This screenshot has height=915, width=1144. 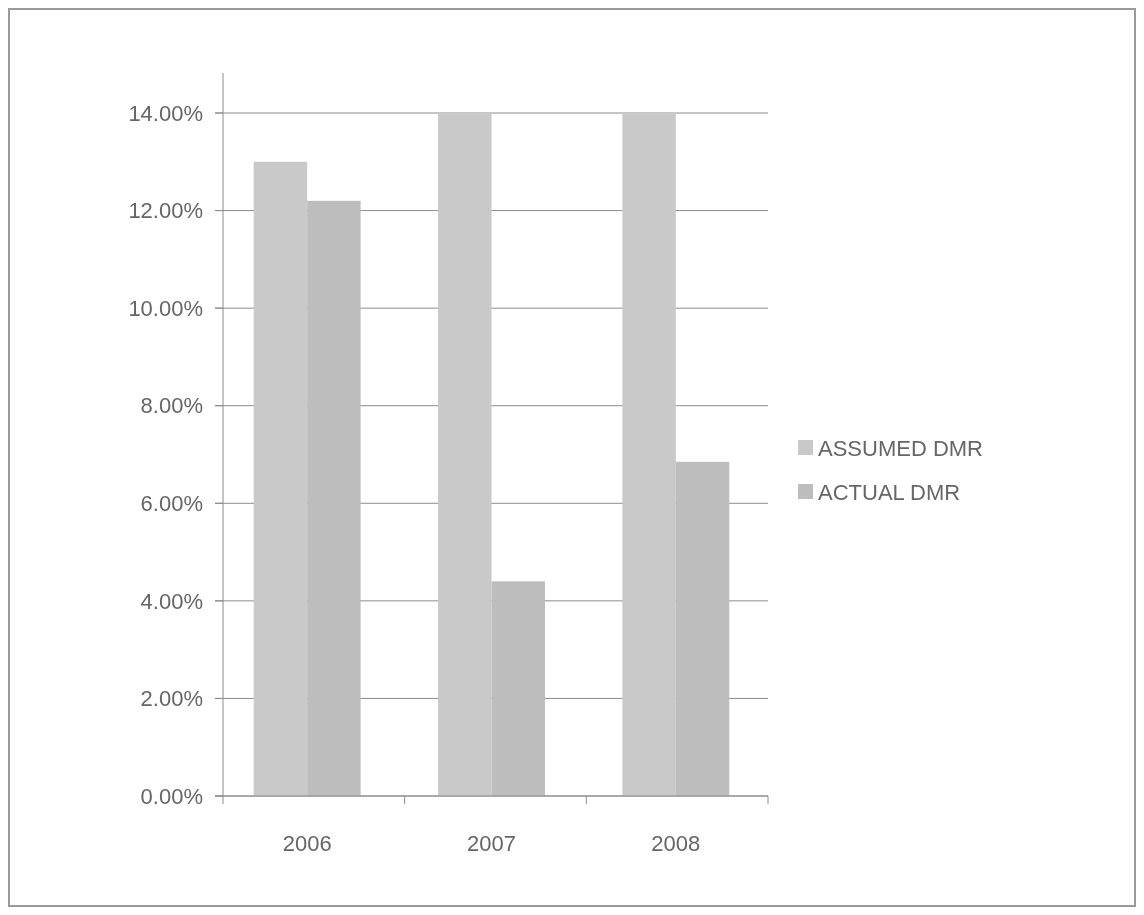 What do you see at coordinates (491, 843) in the screenshot?
I see `x-tick-label: 2007` at bounding box center [491, 843].